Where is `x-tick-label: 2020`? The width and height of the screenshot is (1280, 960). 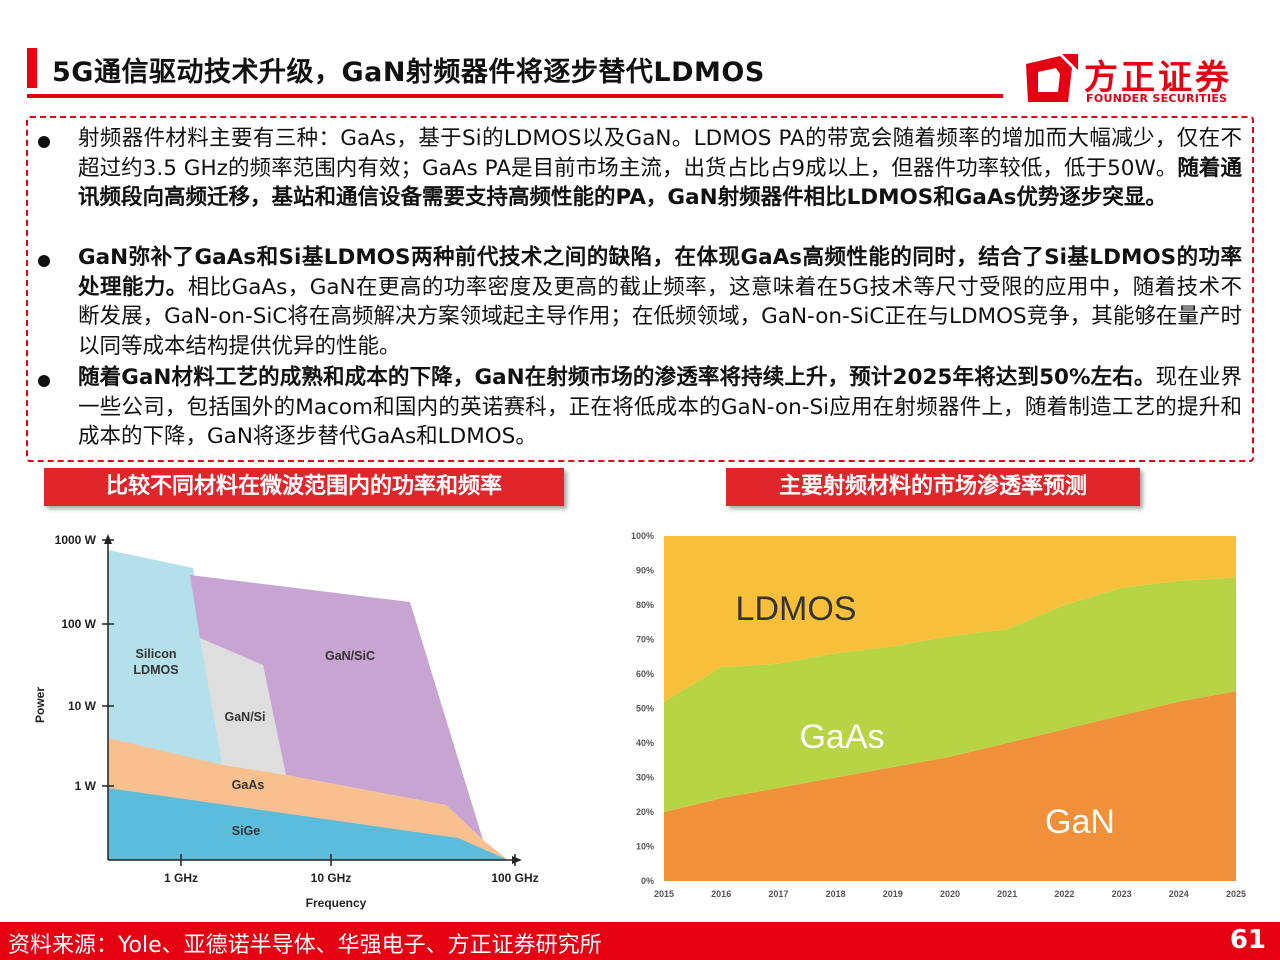 x-tick-label: 2020 is located at coordinates (950, 894).